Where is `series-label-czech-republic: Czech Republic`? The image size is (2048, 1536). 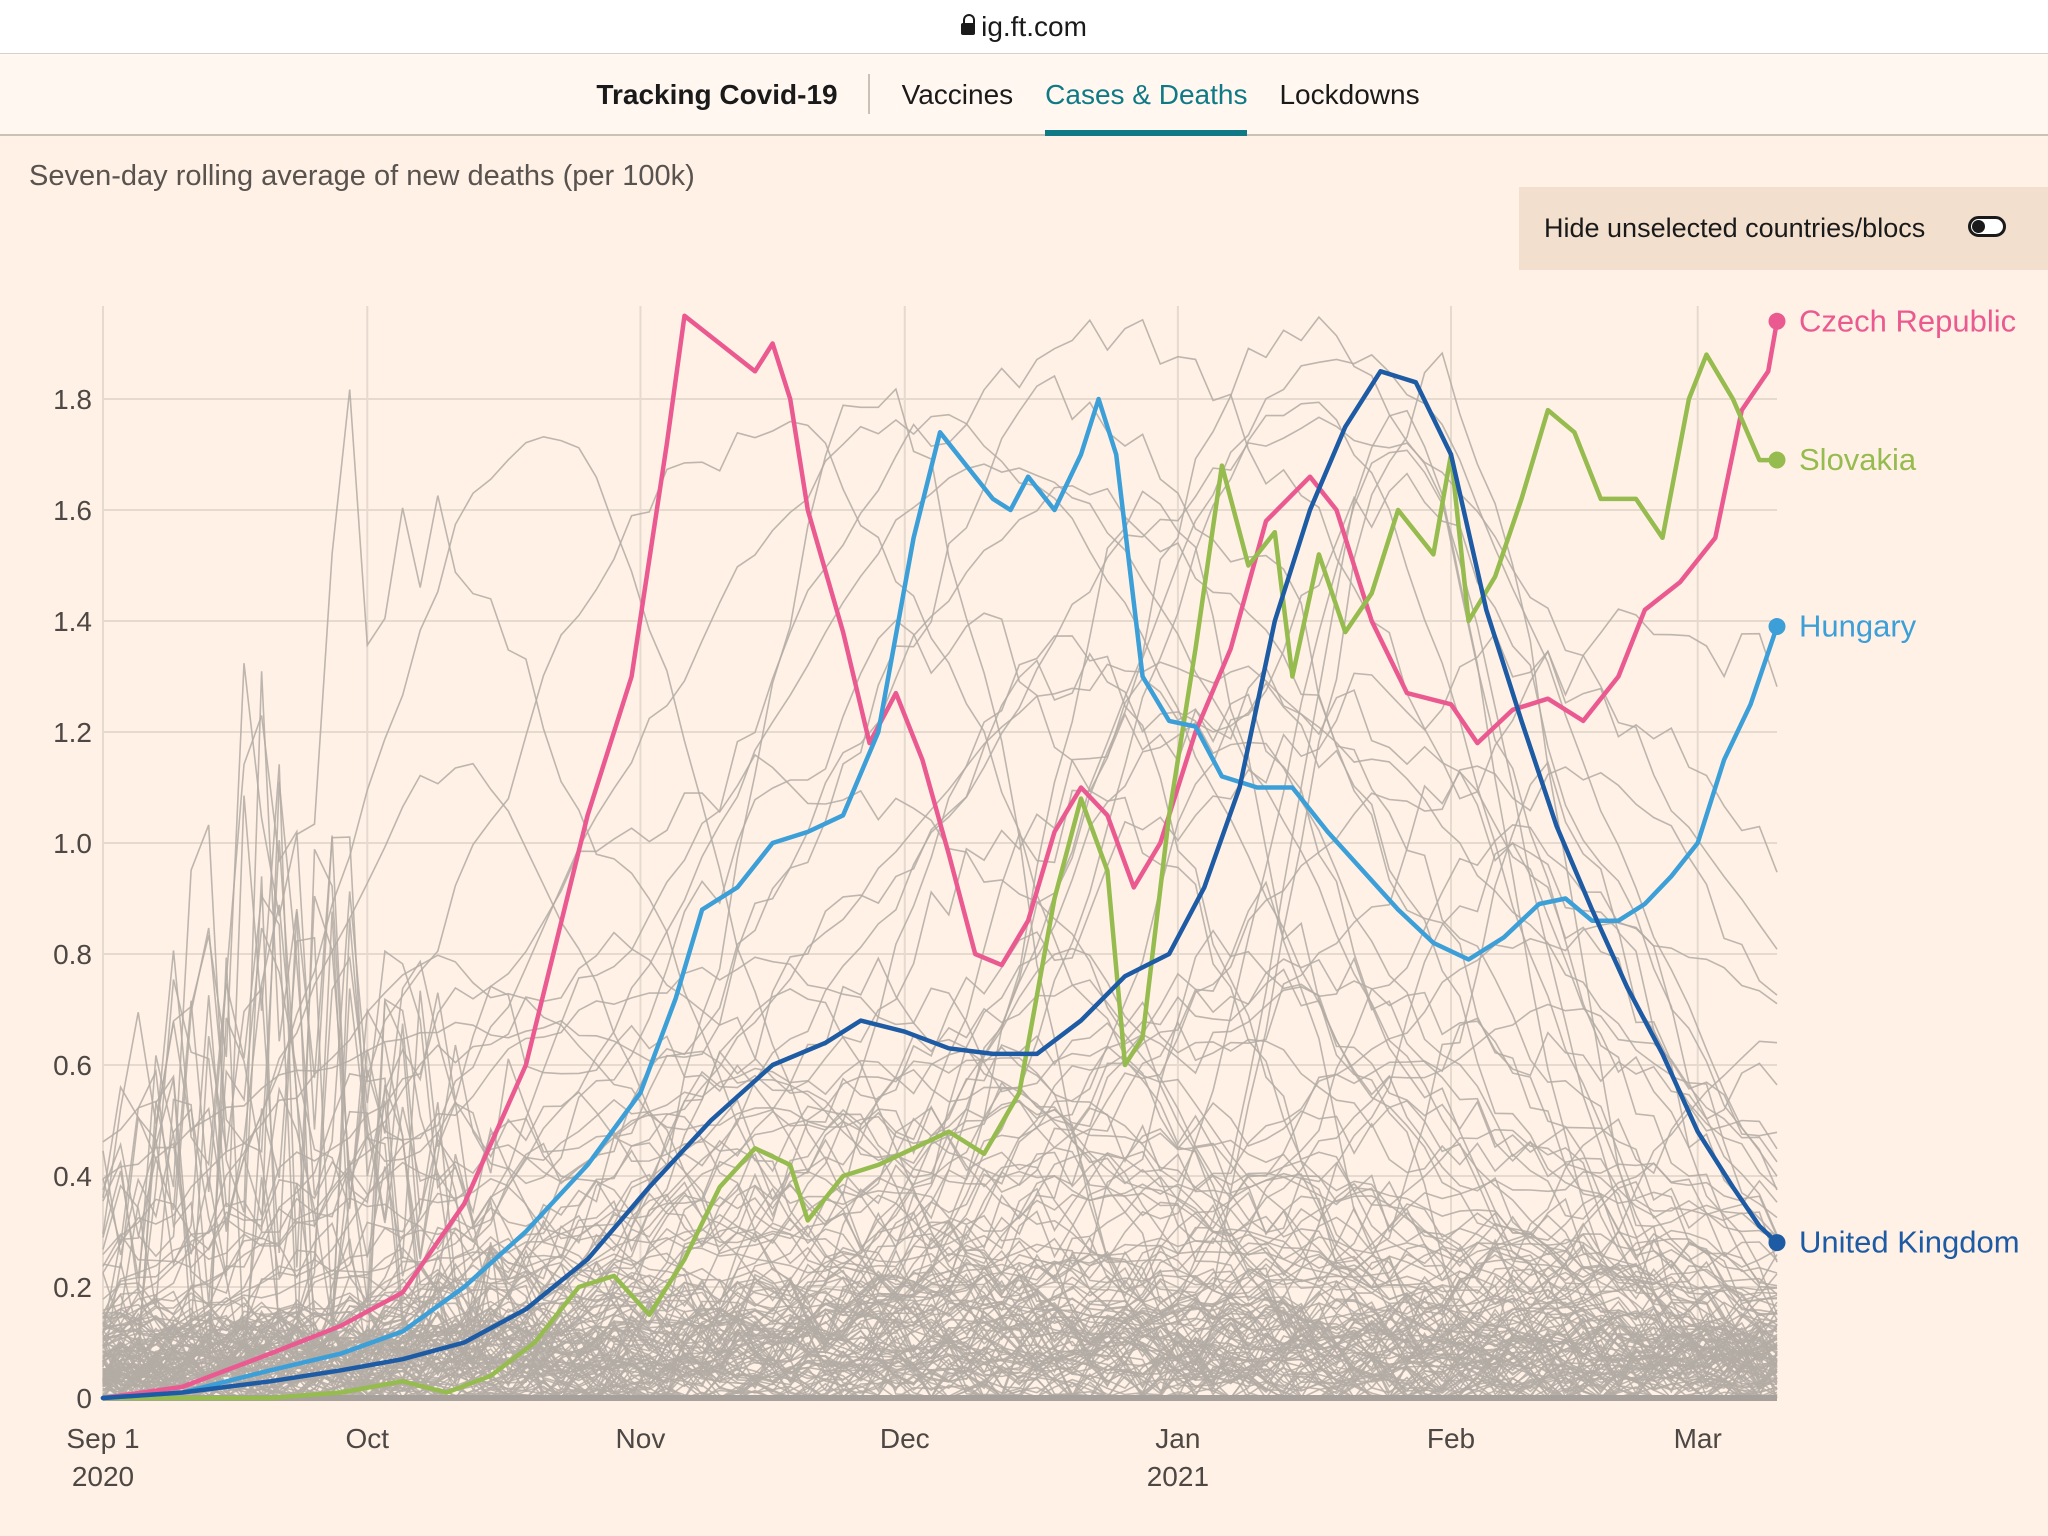 series-label-czech-republic: Czech Republic is located at coordinates (1907, 320).